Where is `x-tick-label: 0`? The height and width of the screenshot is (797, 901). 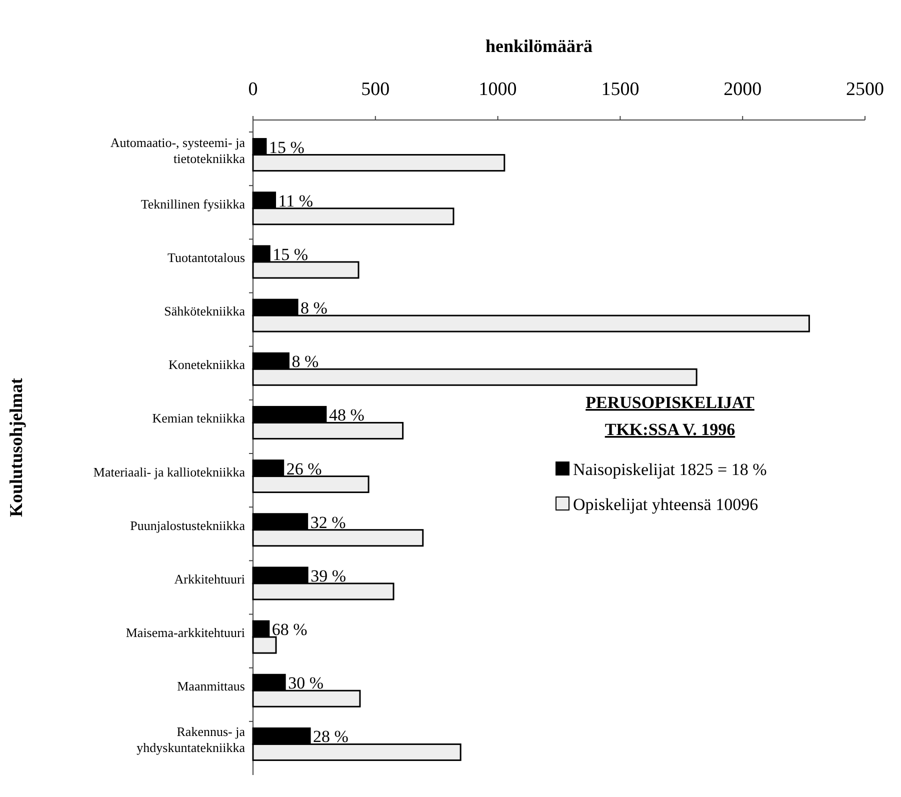
x-tick-label: 0 is located at coordinates (253, 89).